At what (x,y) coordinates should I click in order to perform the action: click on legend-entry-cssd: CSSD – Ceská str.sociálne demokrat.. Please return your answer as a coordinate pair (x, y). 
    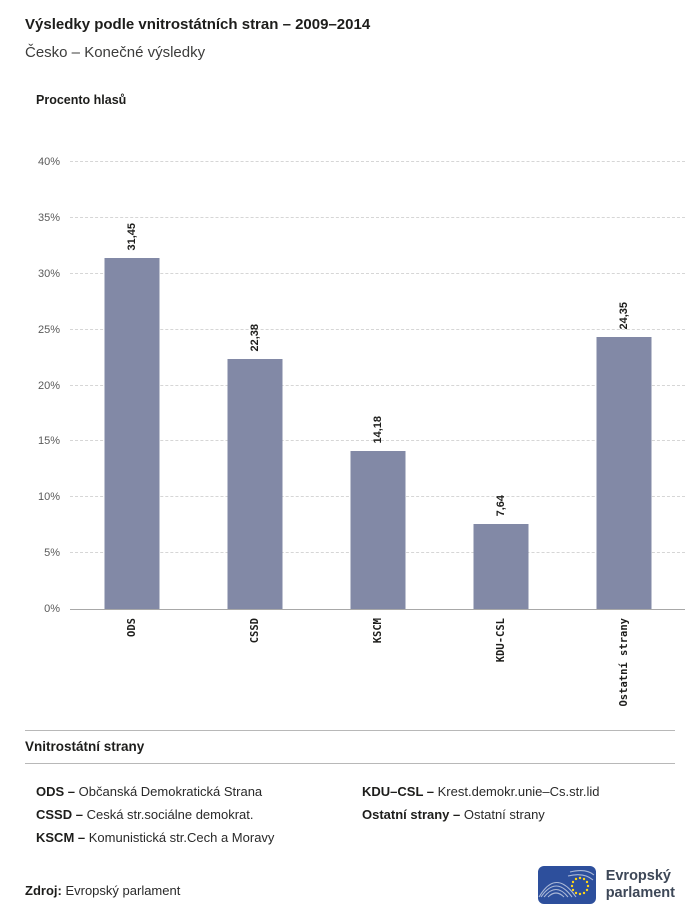
    Looking at the image, I should click on (199, 814).